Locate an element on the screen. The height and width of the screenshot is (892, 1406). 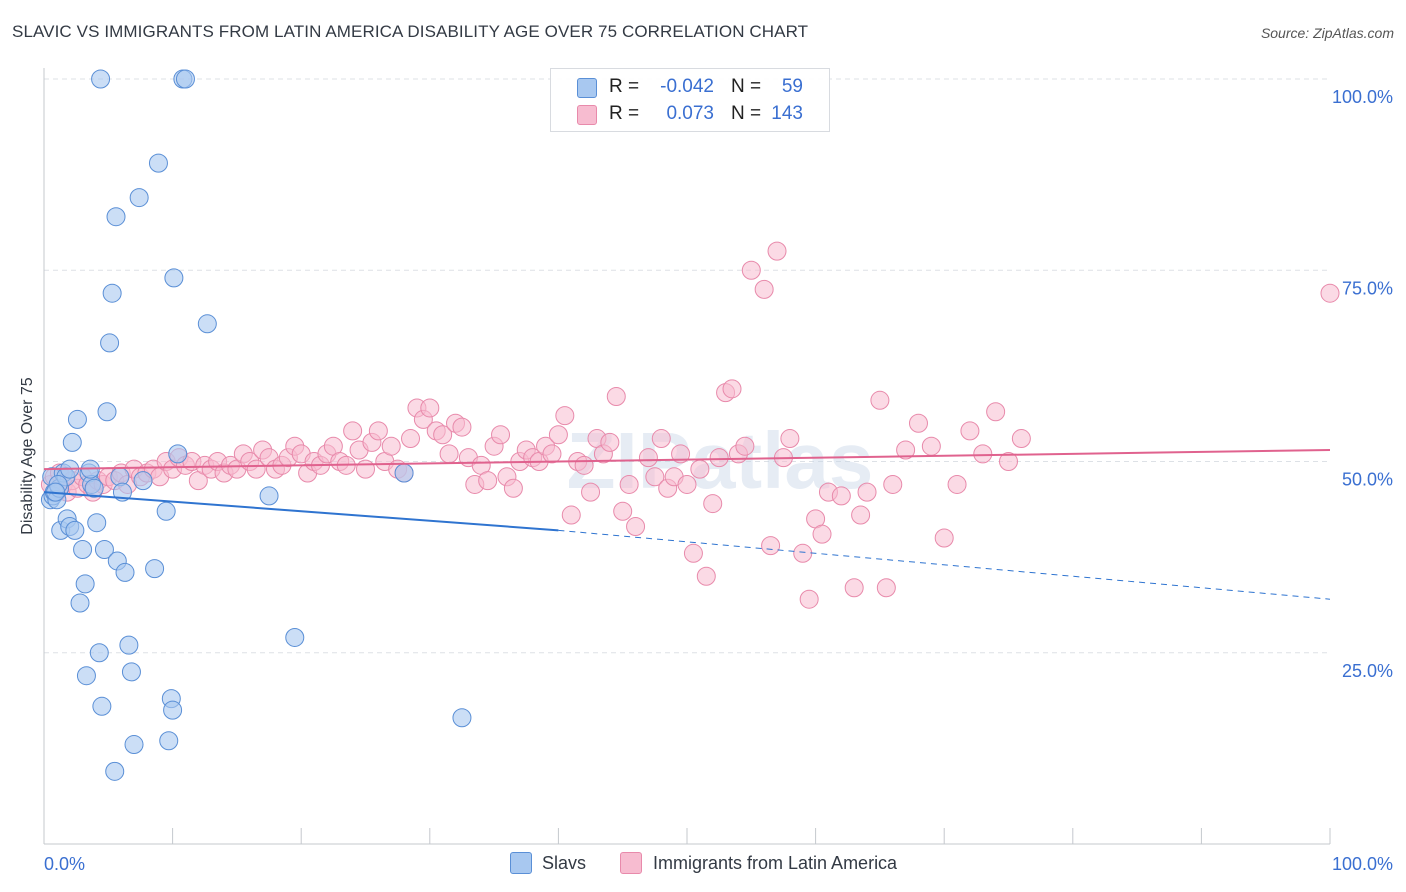
y-tick-label: 25.0% is located at coordinates (1367, 671).